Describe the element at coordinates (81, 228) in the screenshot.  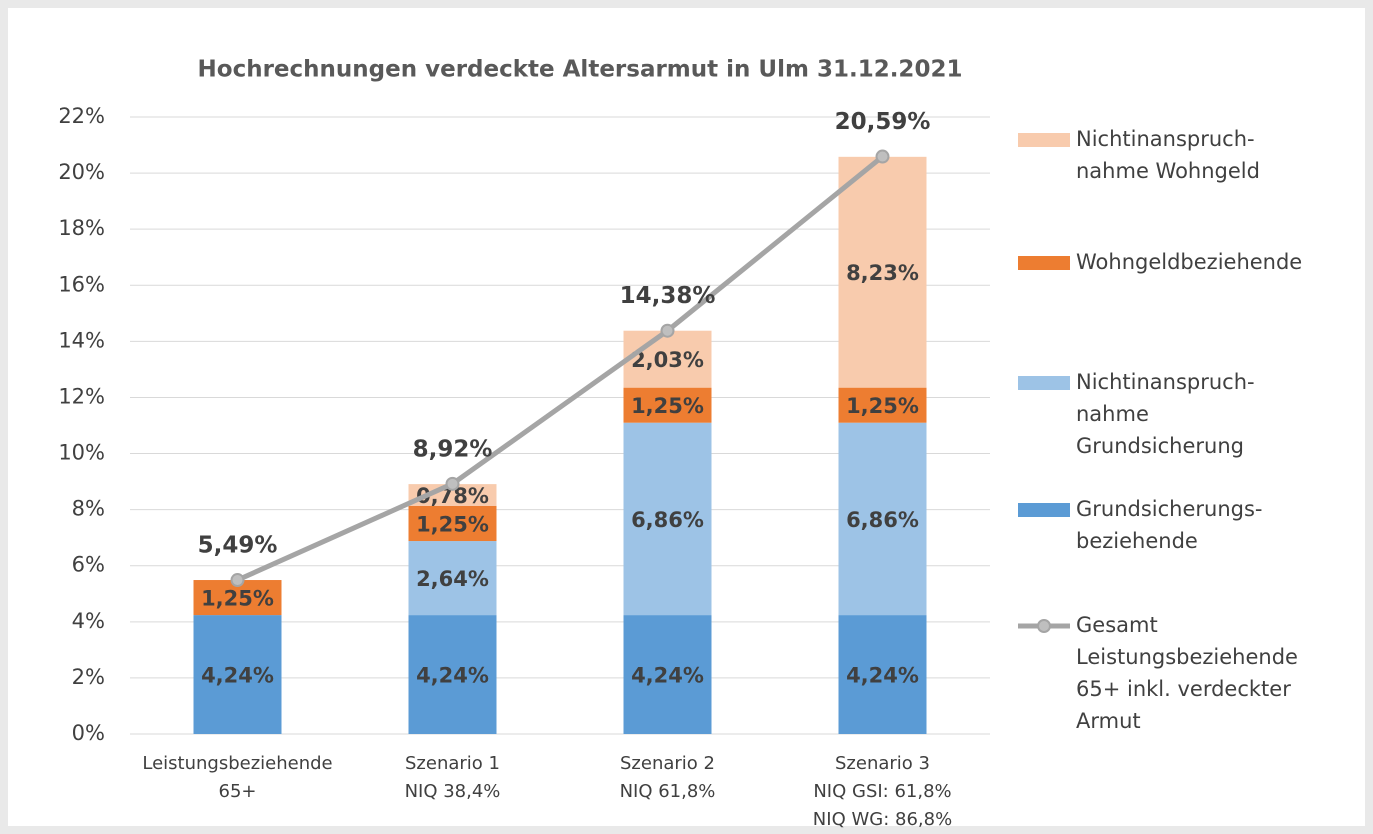
I see `y-tick-label: 18%` at that location.